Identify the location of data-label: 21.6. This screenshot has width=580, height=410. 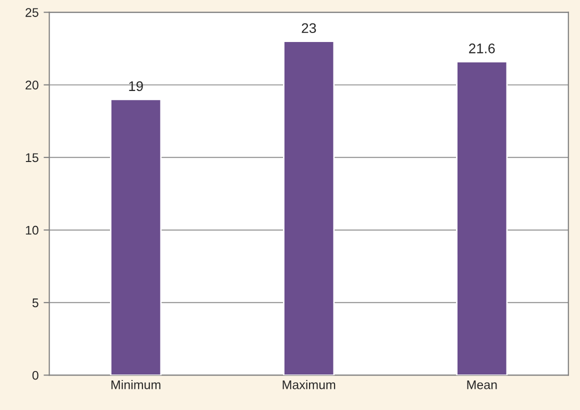
(482, 49).